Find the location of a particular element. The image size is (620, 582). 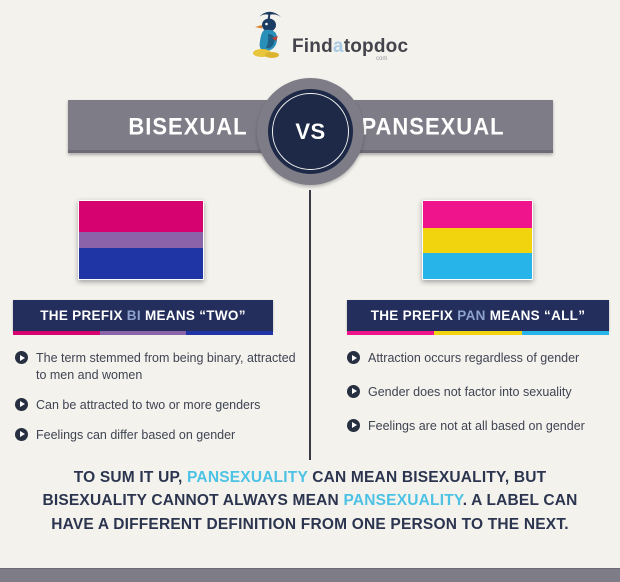

column-divider is located at coordinates (310, 325).